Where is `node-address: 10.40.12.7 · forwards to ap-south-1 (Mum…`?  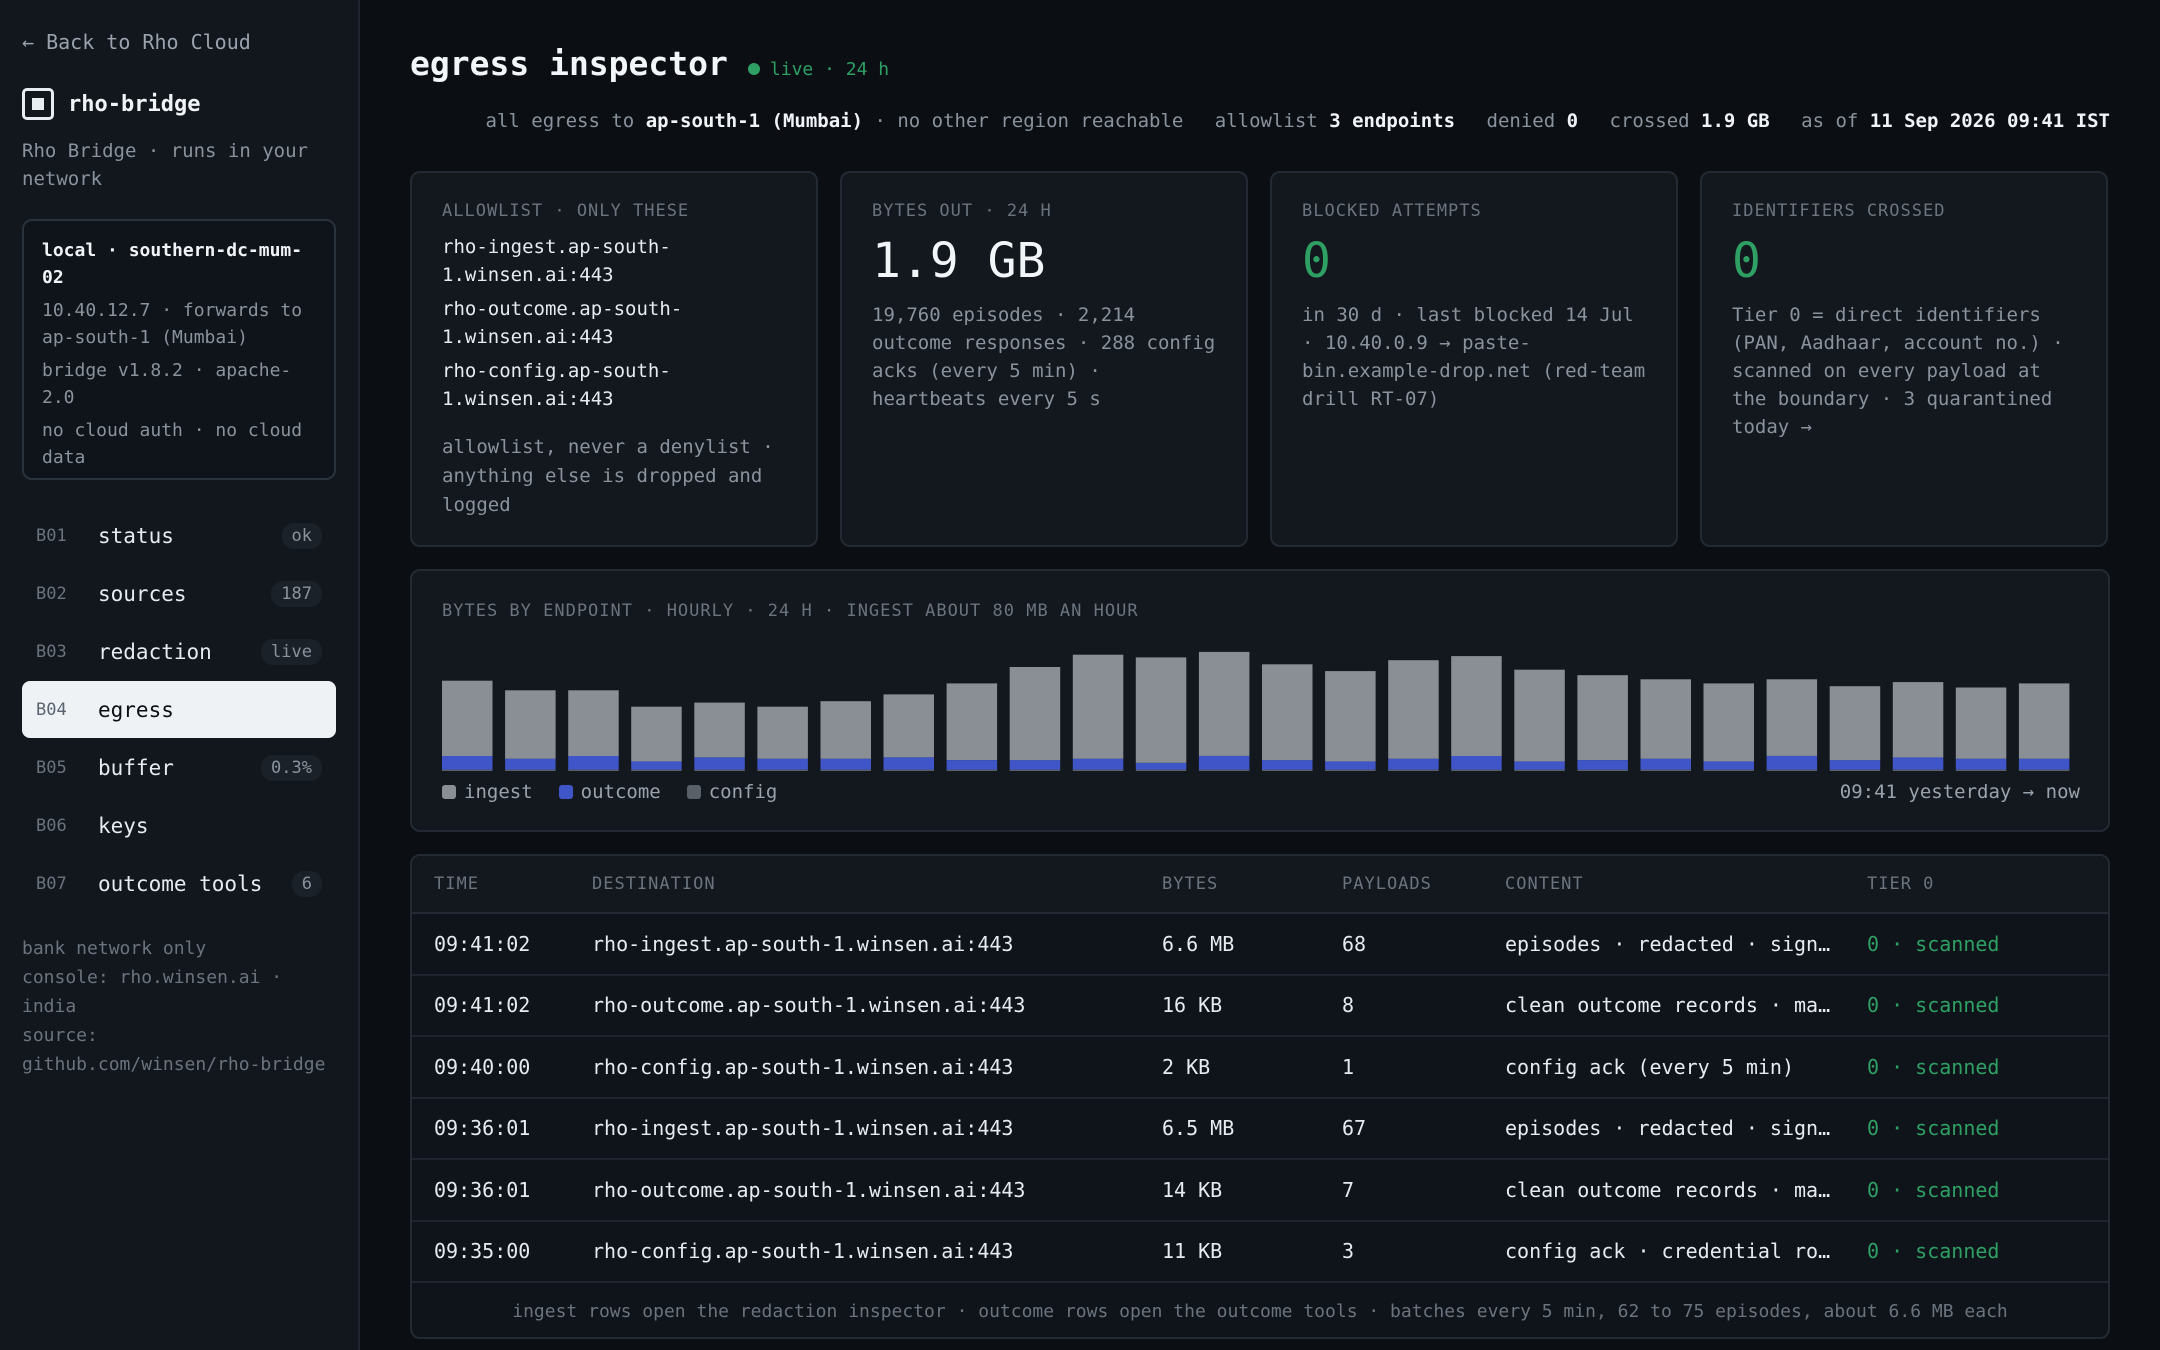
node-address: 10.40.12.7 · forwards to ap-south-1 (Mum… is located at coordinates (172, 324).